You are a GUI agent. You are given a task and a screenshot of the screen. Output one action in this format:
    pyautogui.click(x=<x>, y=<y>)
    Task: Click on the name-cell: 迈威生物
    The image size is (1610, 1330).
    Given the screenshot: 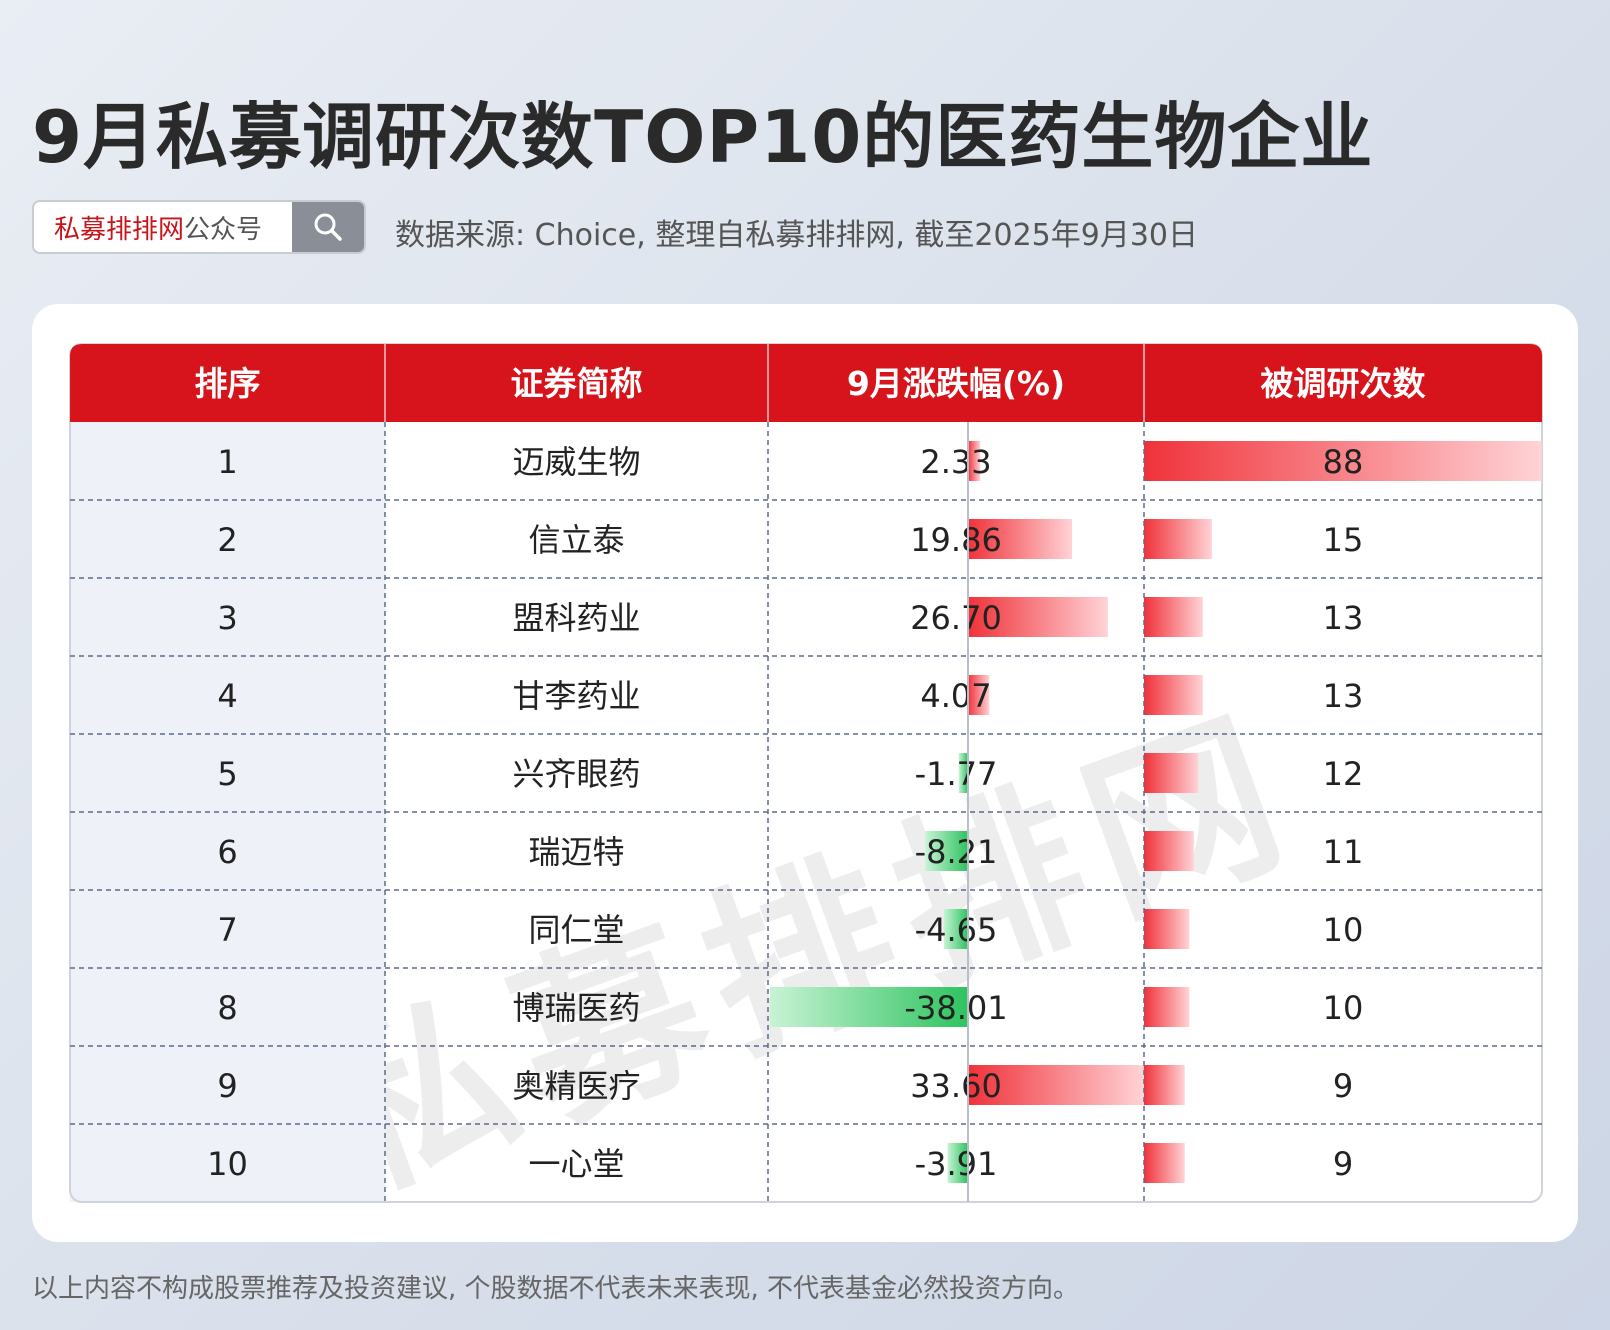 What is the action you would take?
    pyautogui.click(x=576, y=462)
    